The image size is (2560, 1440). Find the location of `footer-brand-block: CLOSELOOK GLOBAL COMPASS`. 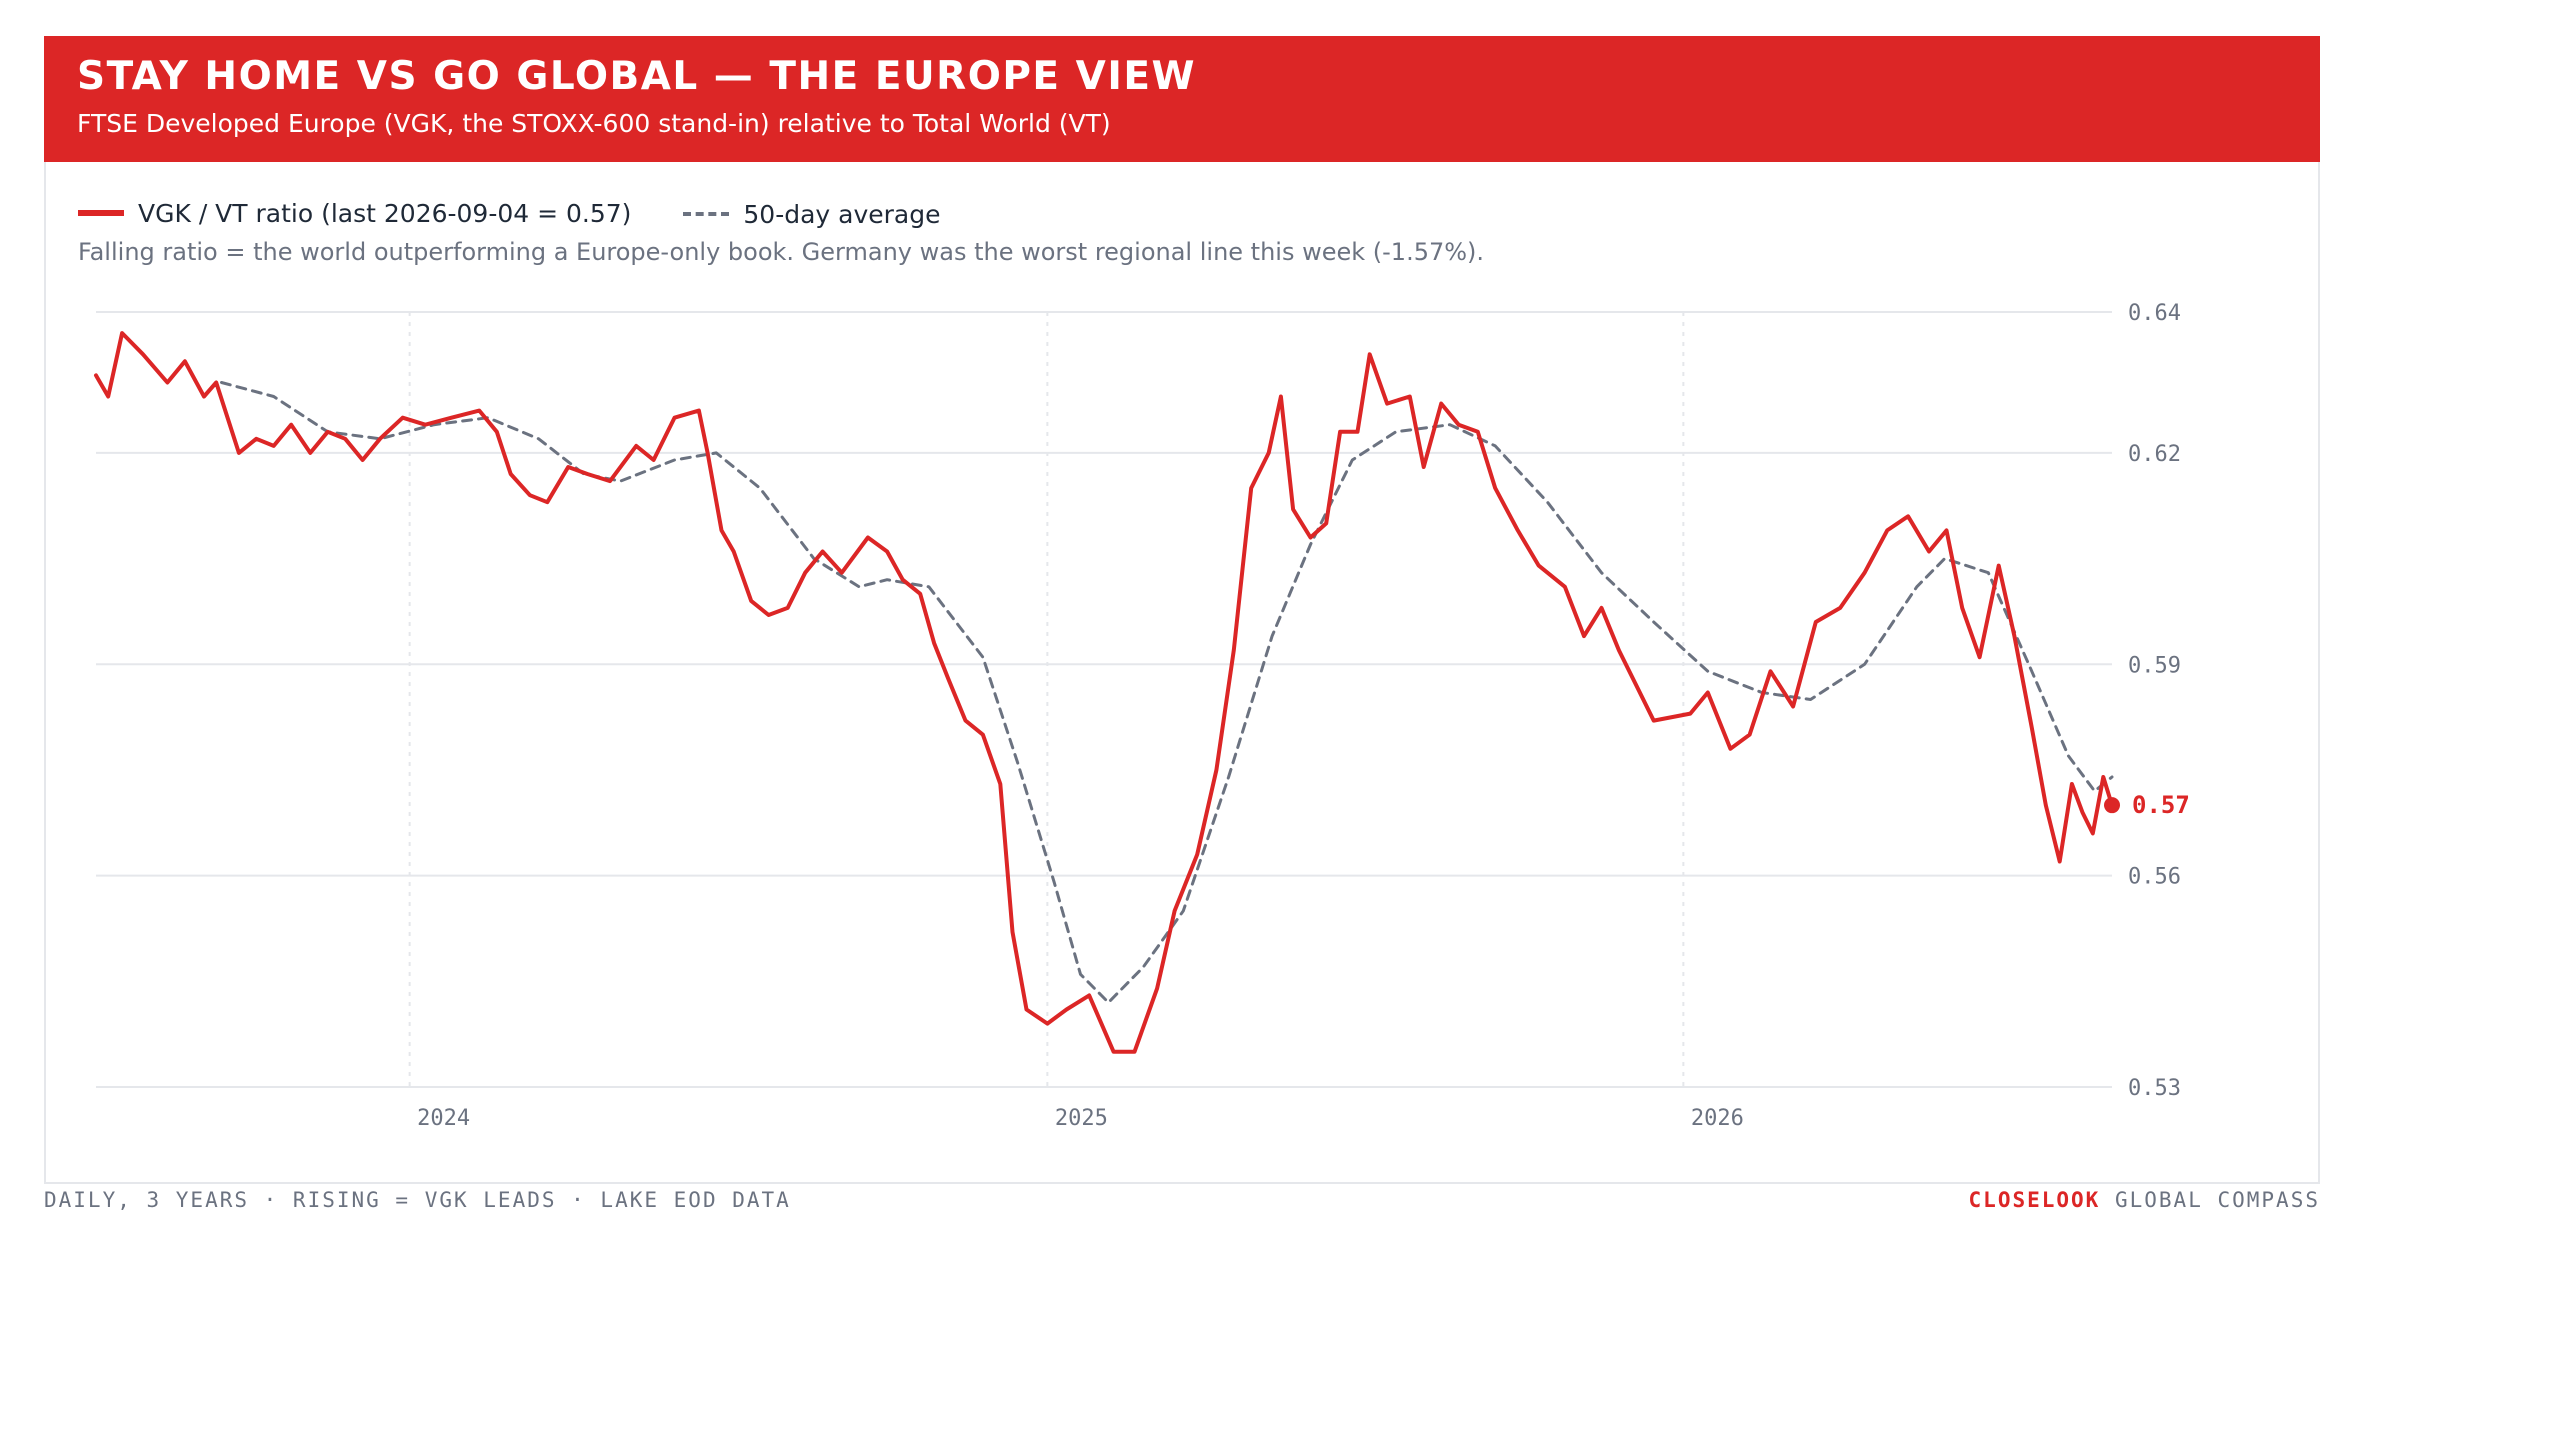

footer-brand-block: CLOSELOOK GLOBAL COMPASS is located at coordinates (2144, 1200).